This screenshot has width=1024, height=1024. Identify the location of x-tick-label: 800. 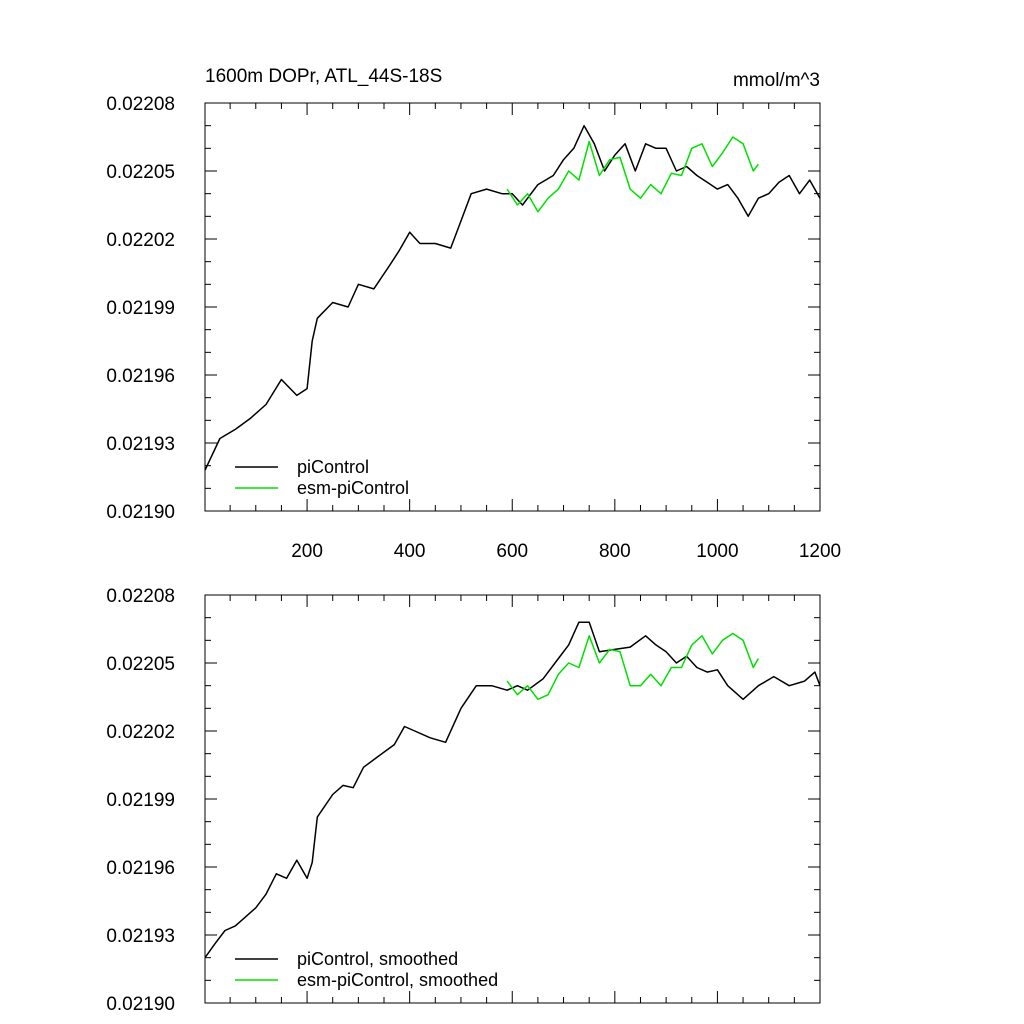
(615, 551).